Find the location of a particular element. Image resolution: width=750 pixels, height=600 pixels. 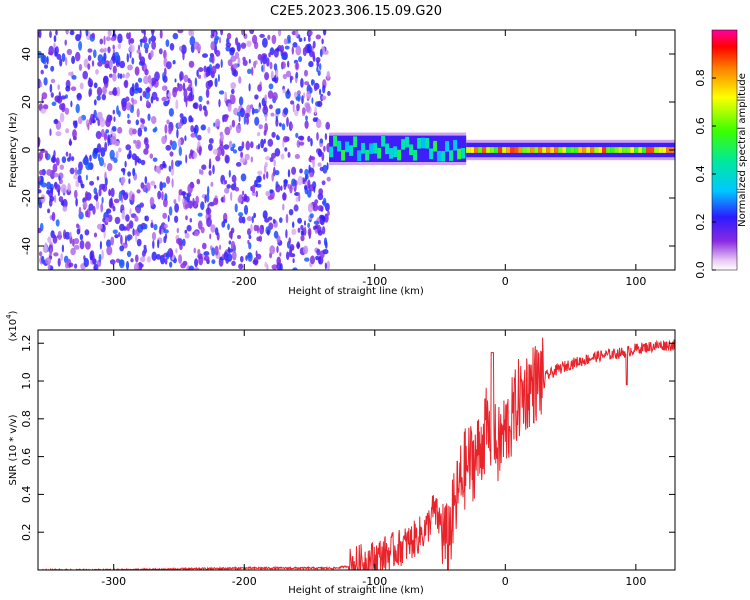

y-tick-label: -40 is located at coordinates (26, 246).